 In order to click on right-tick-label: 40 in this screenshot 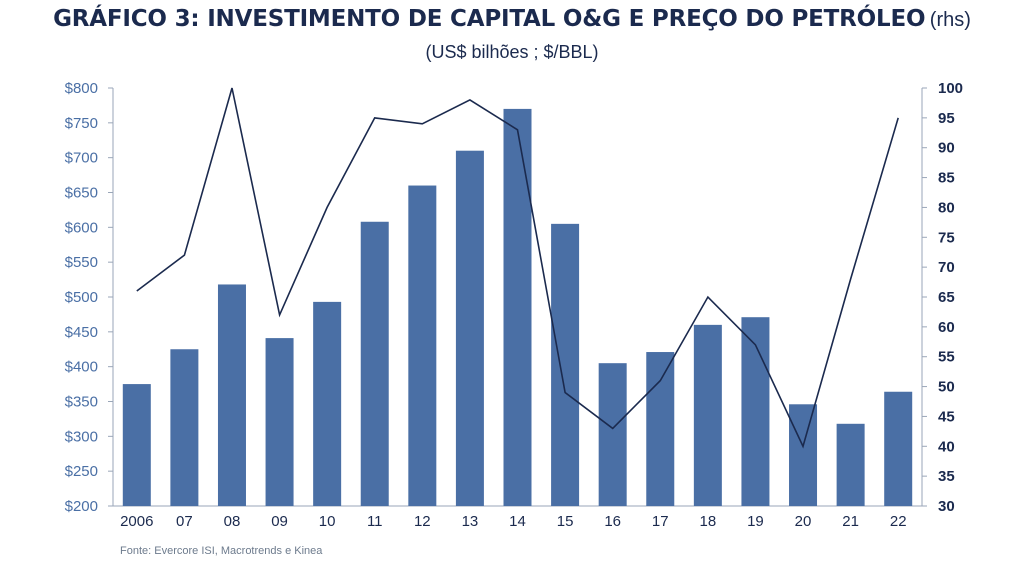, I will do `click(946, 446)`.